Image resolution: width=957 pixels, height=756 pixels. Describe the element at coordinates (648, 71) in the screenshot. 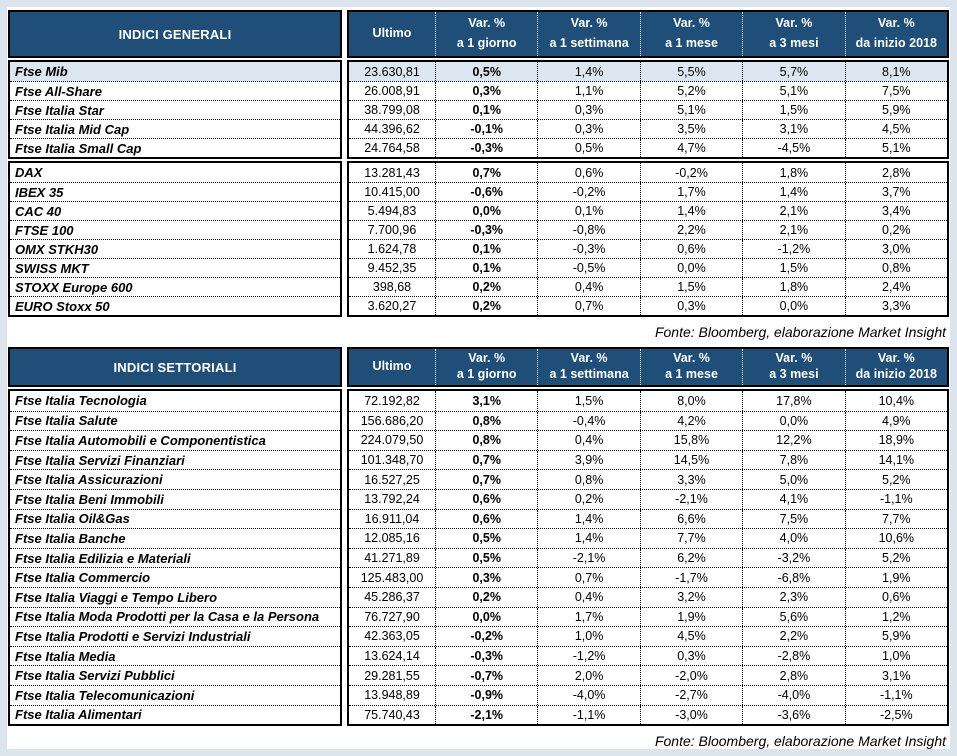

I see `index-values-row: 23.630,81 0,5% 1,4% 5,5% 5,7% 8,1%` at that location.